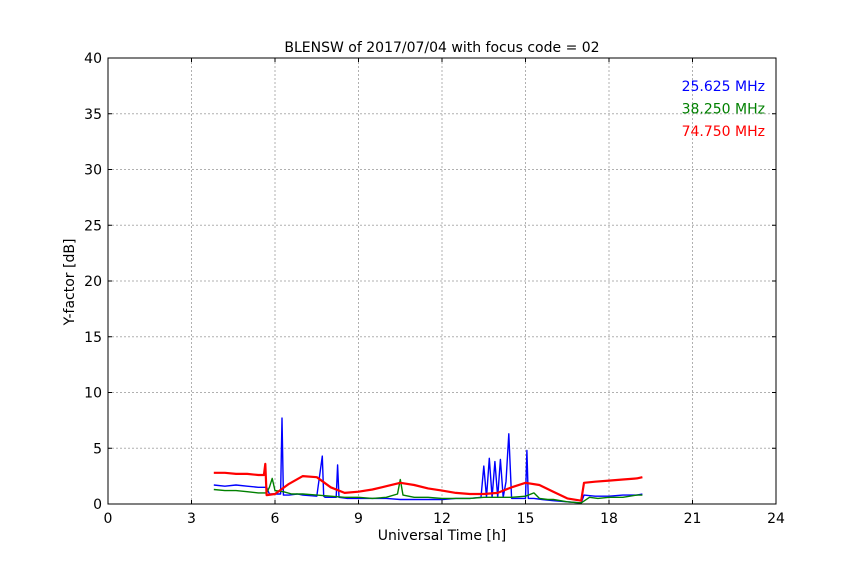 The height and width of the screenshot is (576, 864). I want to click on legend: 25.625 MHz 38.250 MHz 74.750 MHz, so click(723, 109).